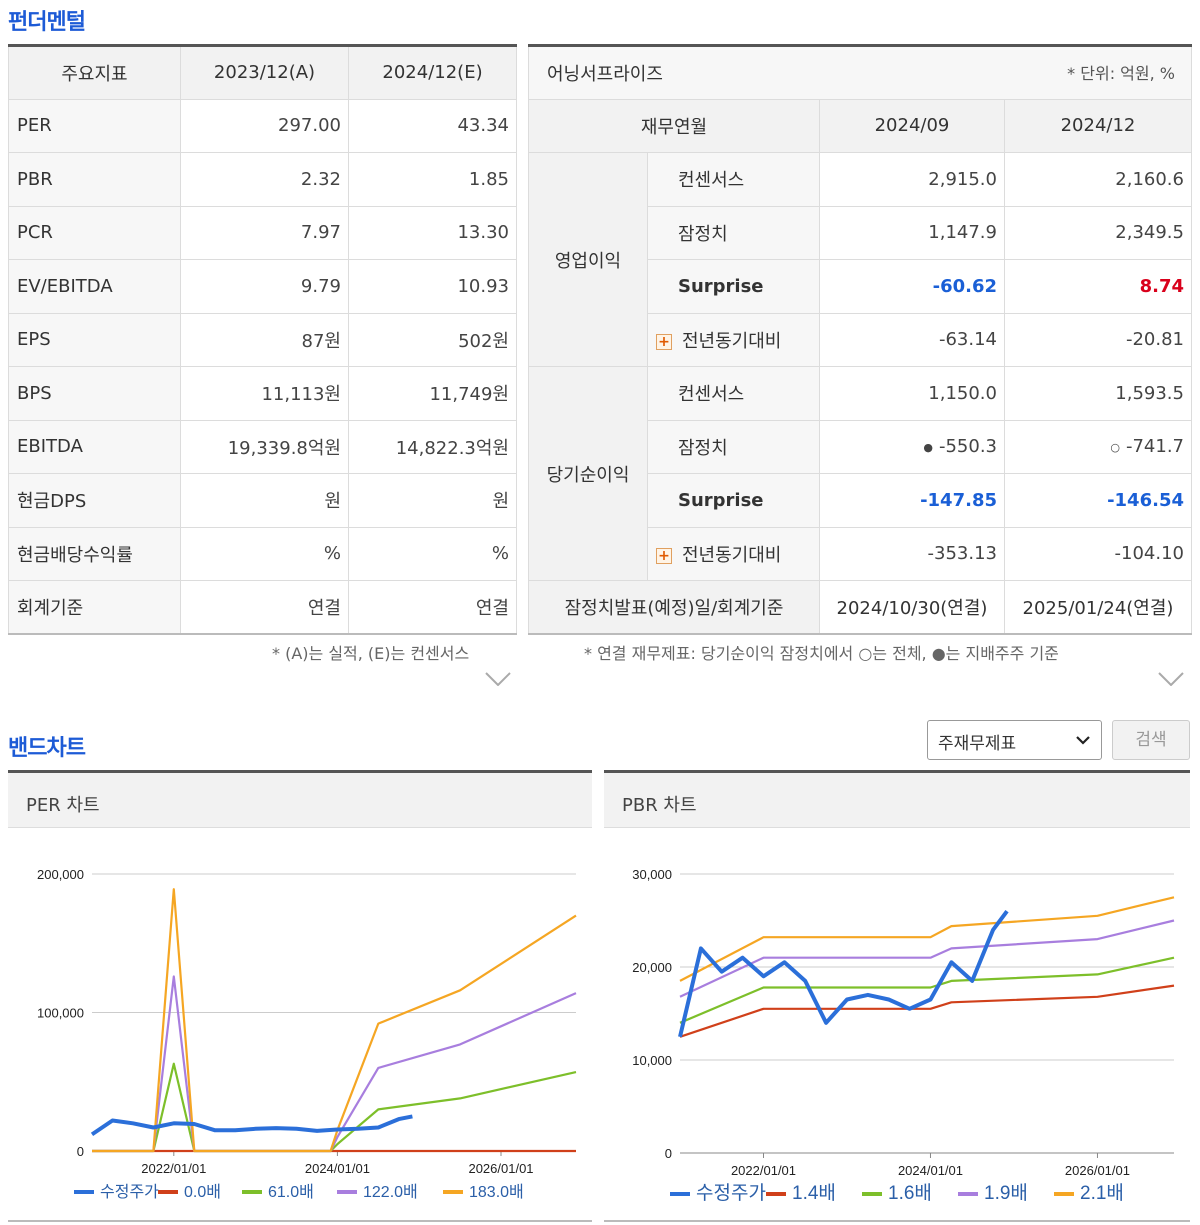  What do you see at coordinates (262, 446) in the screenshot?
I see `table-row: EBITDA 19,339.8억원 14,822.3억원` at bounding box center [262, 446].